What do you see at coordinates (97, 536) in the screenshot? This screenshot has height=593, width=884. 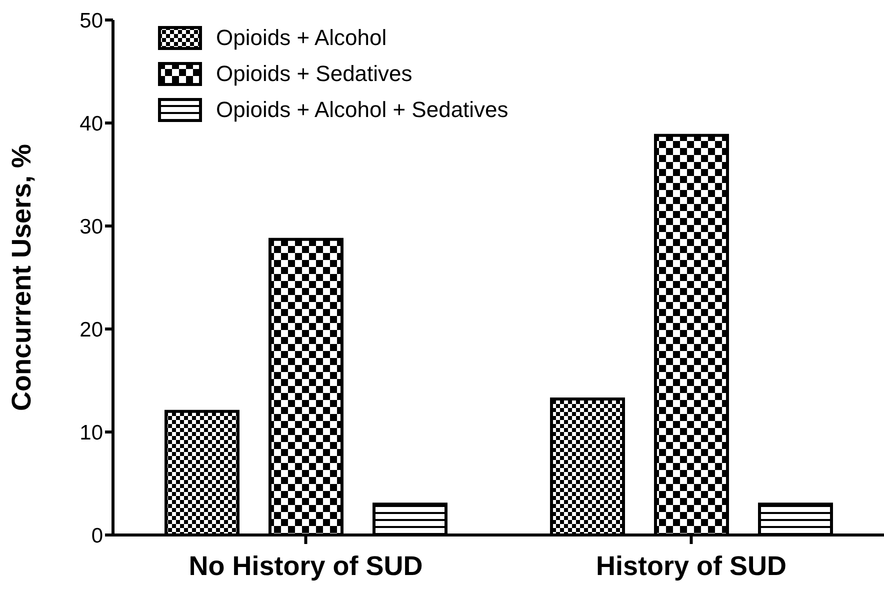 I see `y-tick-label: 0` at bounding box center [97, 536].